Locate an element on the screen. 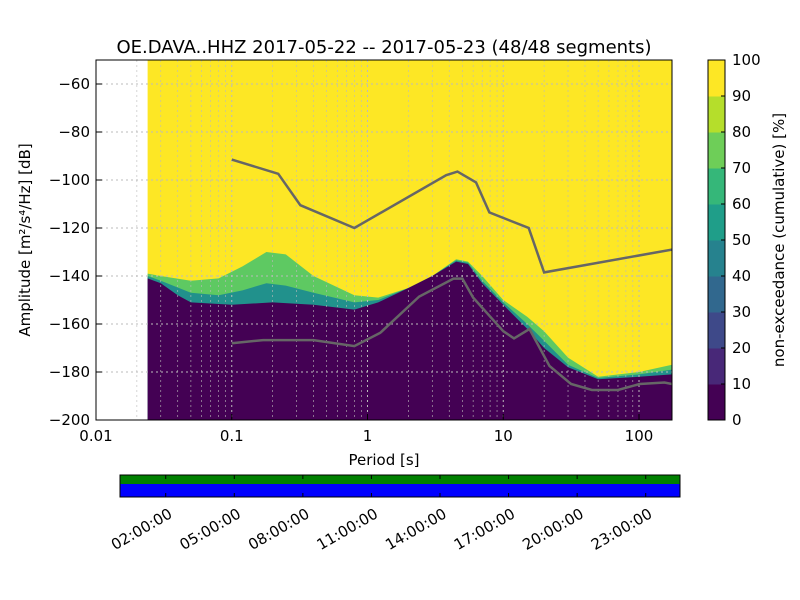  colorbar: 0 10 20 30 40 50 60 70 80 90 100 is located at coordinates (734, 240).